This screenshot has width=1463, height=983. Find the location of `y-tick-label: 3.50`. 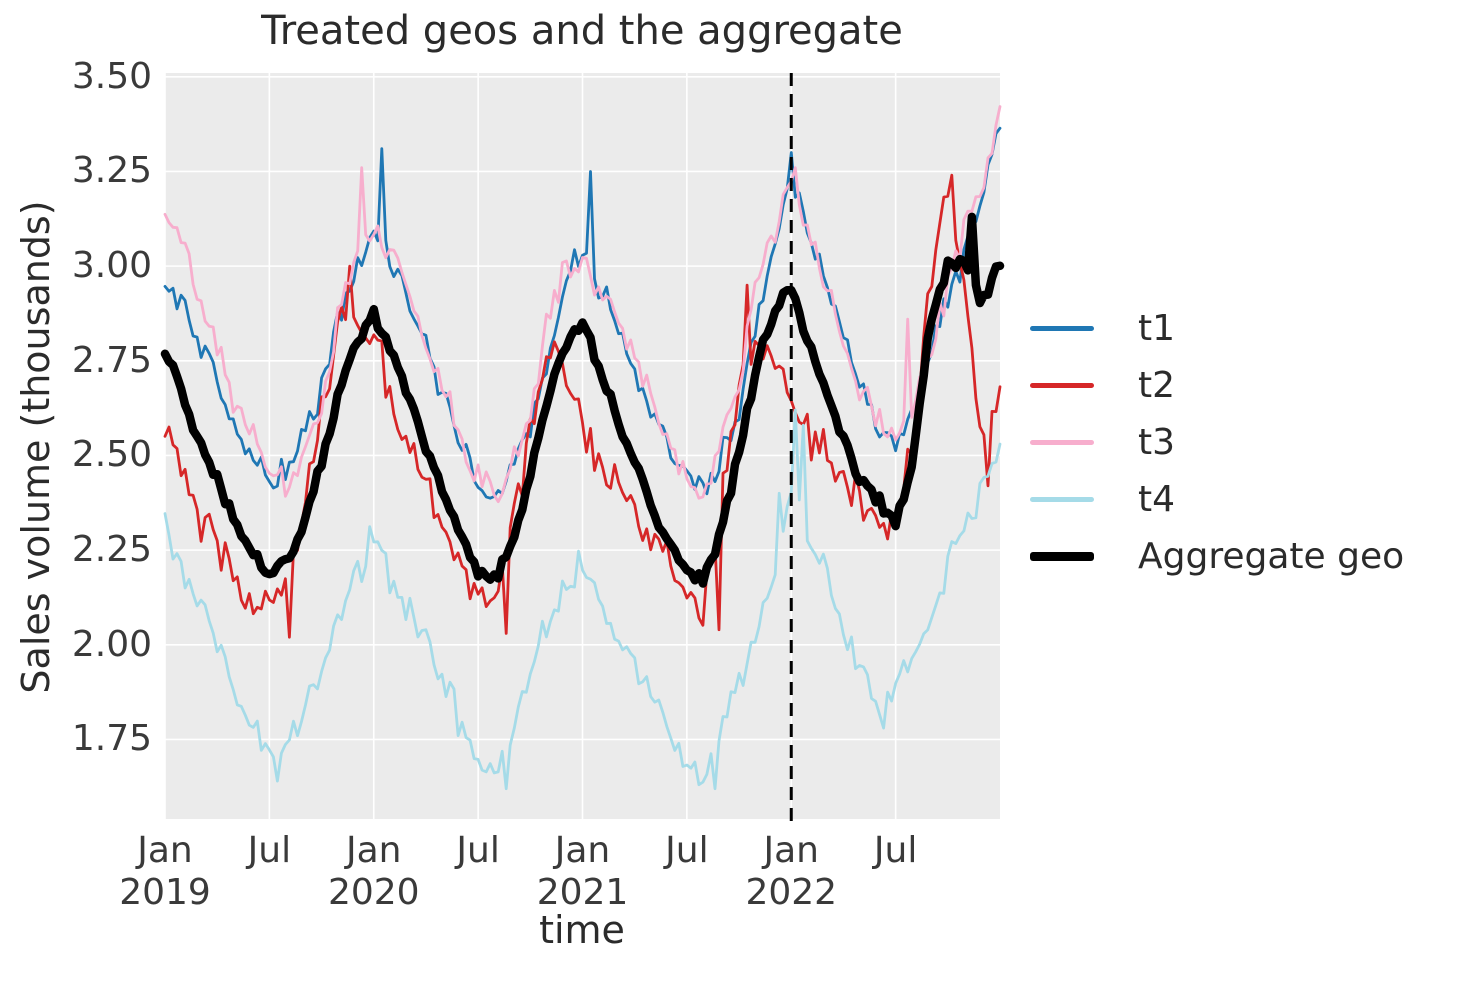

y-tick-label: 3.50 is located at coordinates (111, 76).